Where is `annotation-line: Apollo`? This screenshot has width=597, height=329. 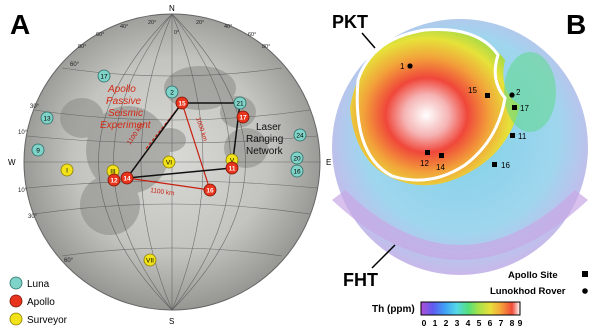
annotation-line: Apollo is located at coordinates (121, 89).